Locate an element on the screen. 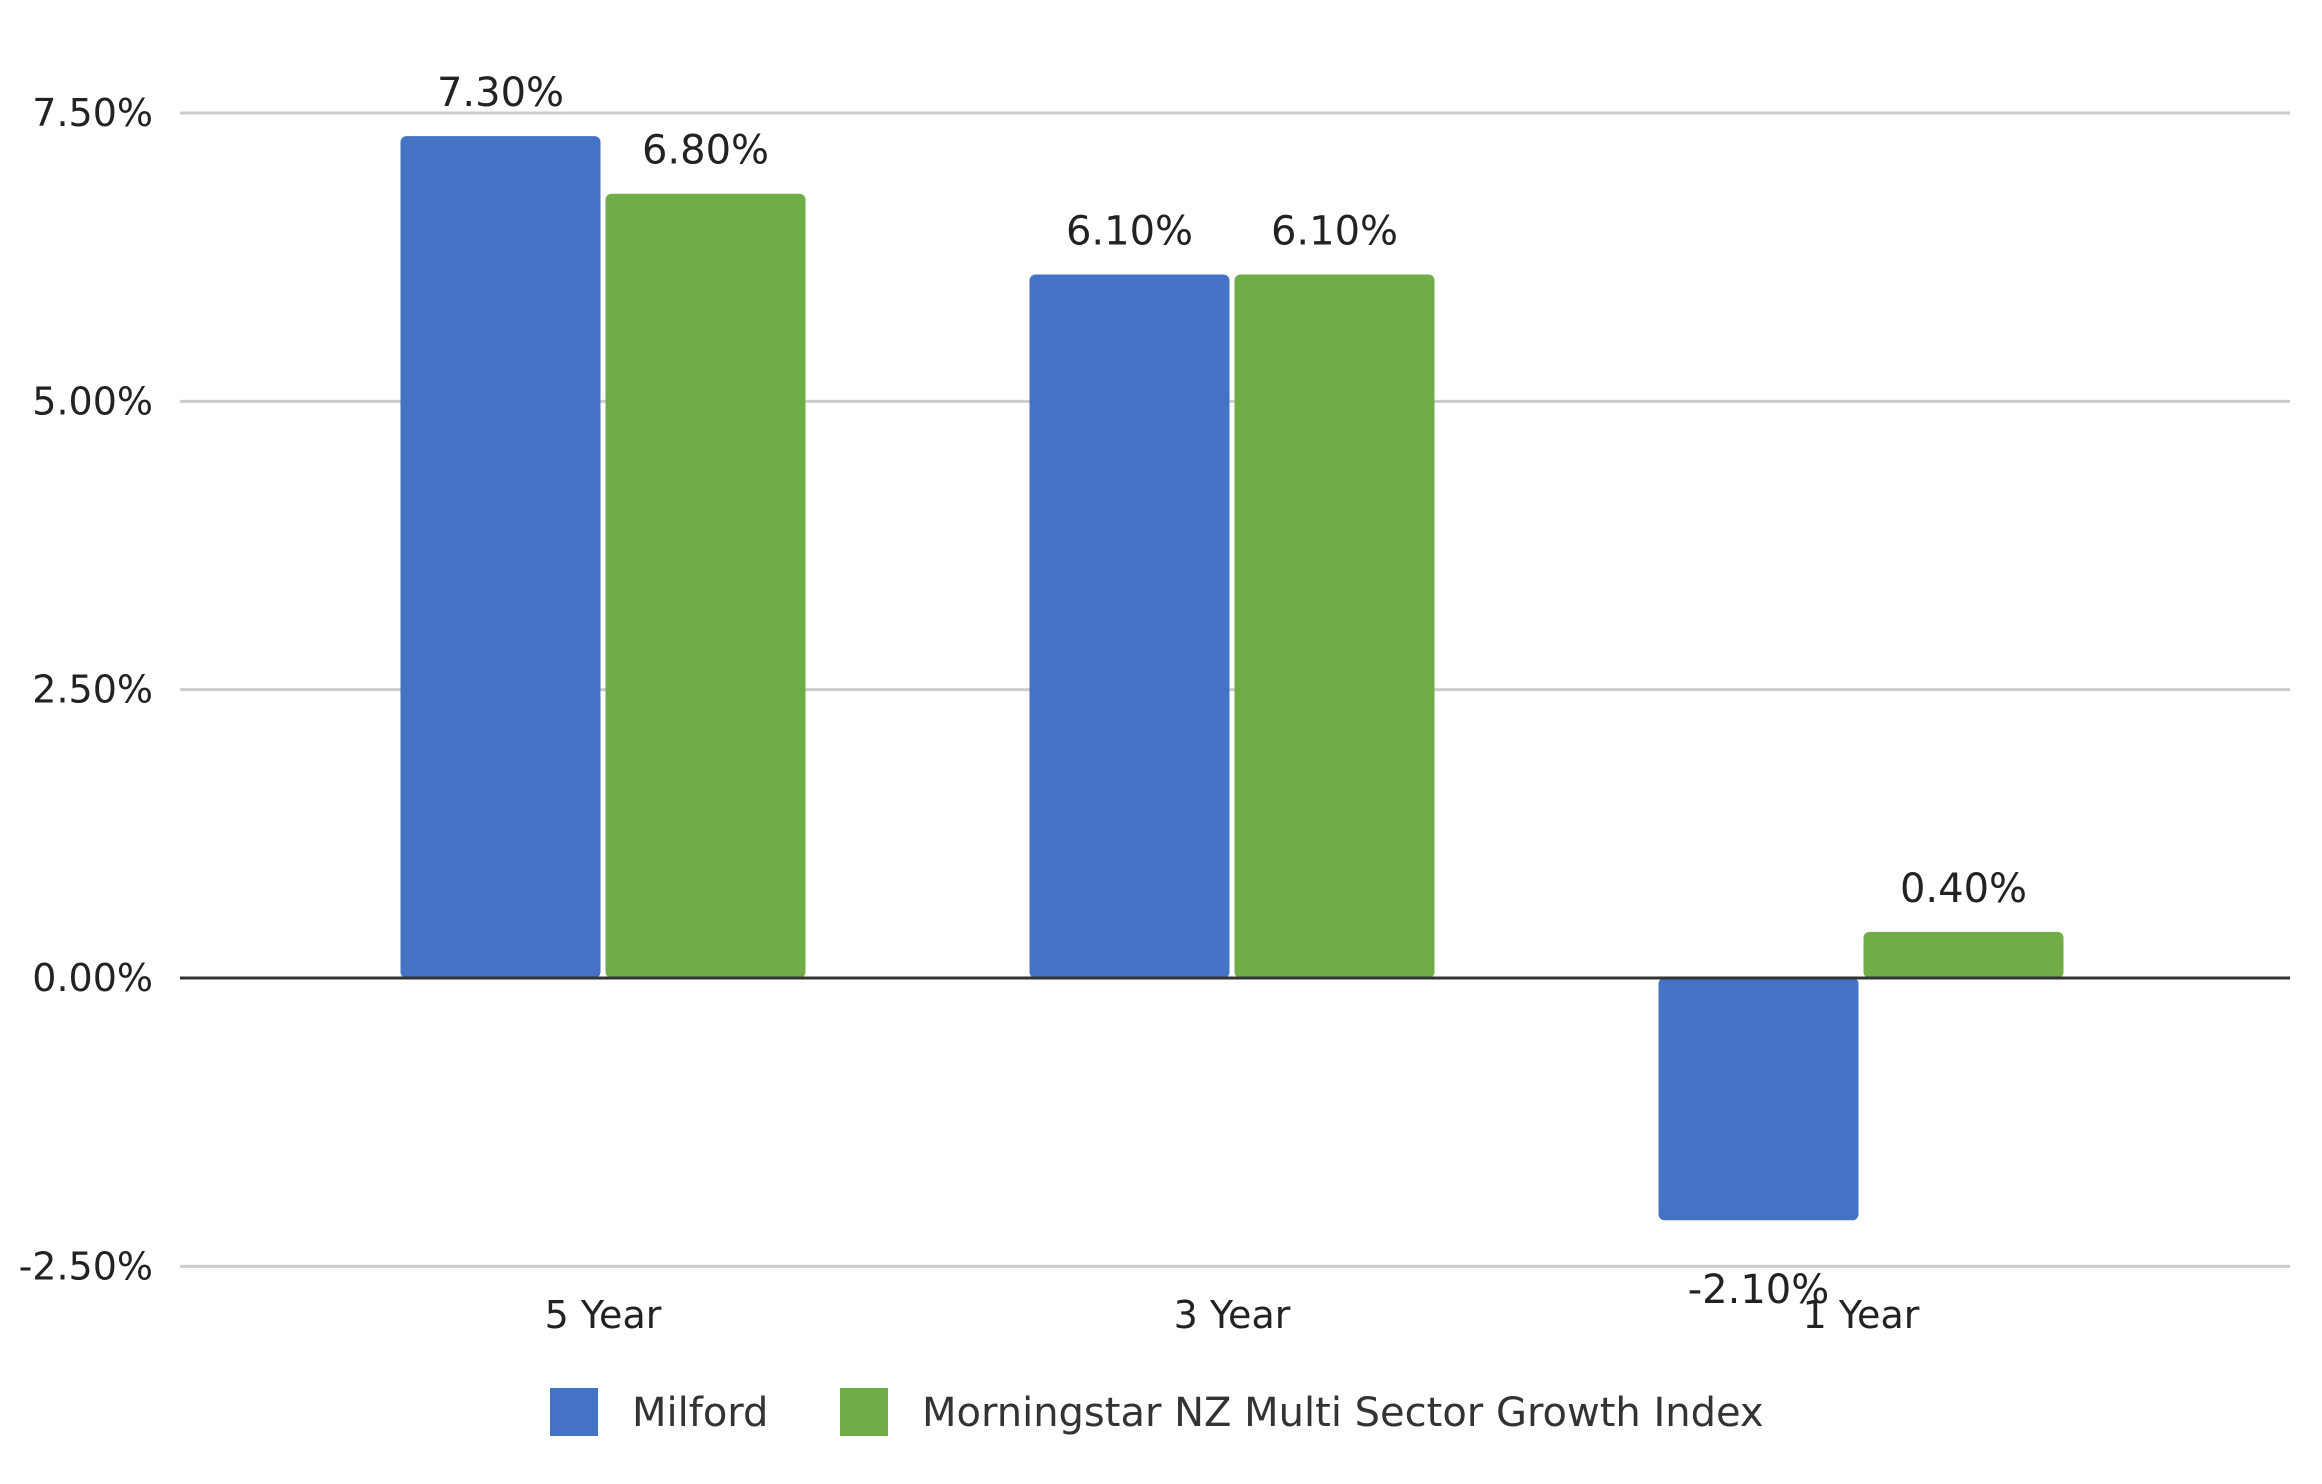 The image size is (2322, 1484). legend-swatch-milford is located at coordinates (574, 1412).